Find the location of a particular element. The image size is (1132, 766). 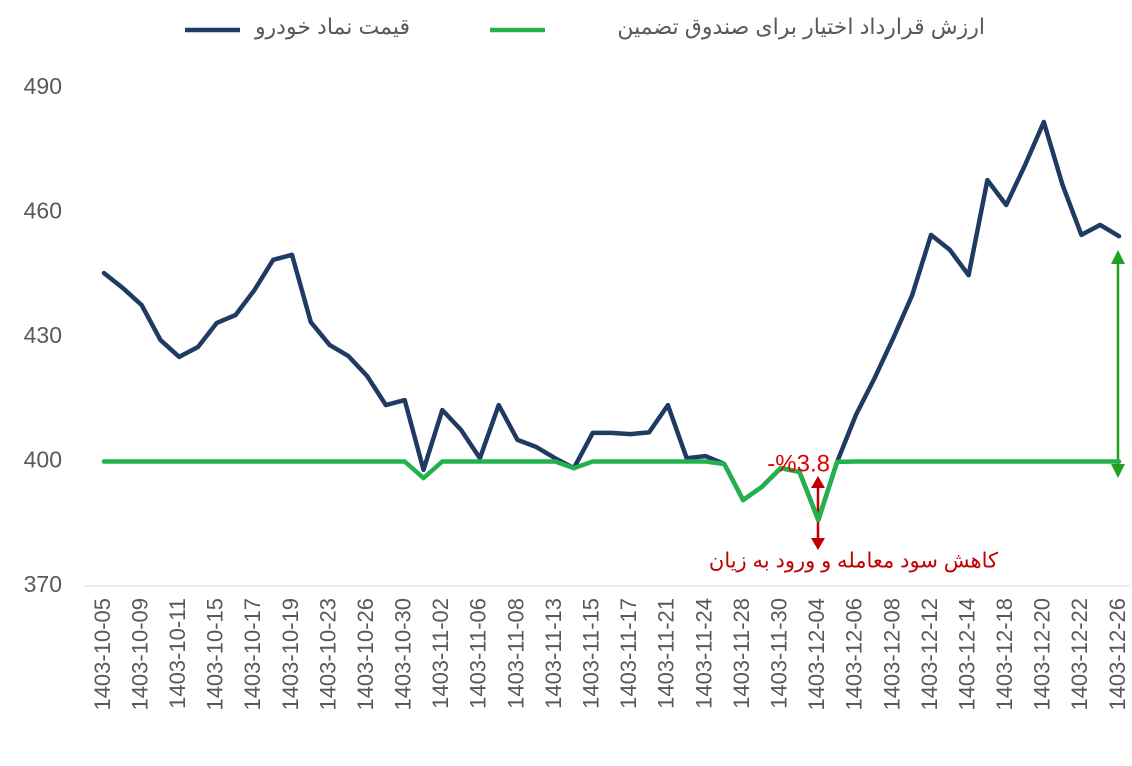

x-tick-label: 1403-11-24 is located at coordinates (703, 653).